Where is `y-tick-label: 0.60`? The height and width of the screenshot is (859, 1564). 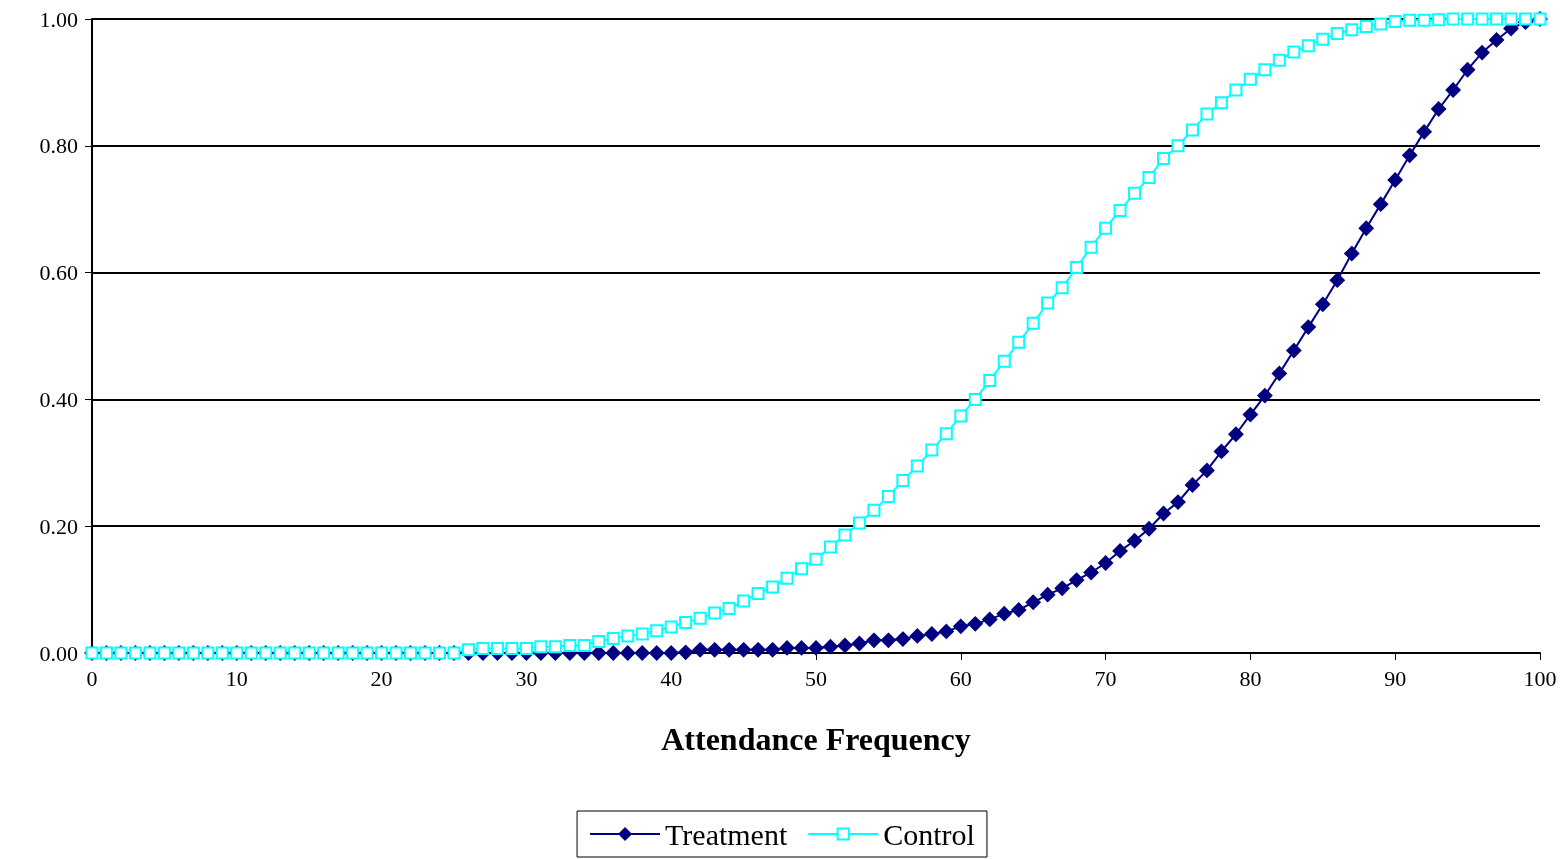
y-tick-label: 0.60 is located at coordinates (58, 273).